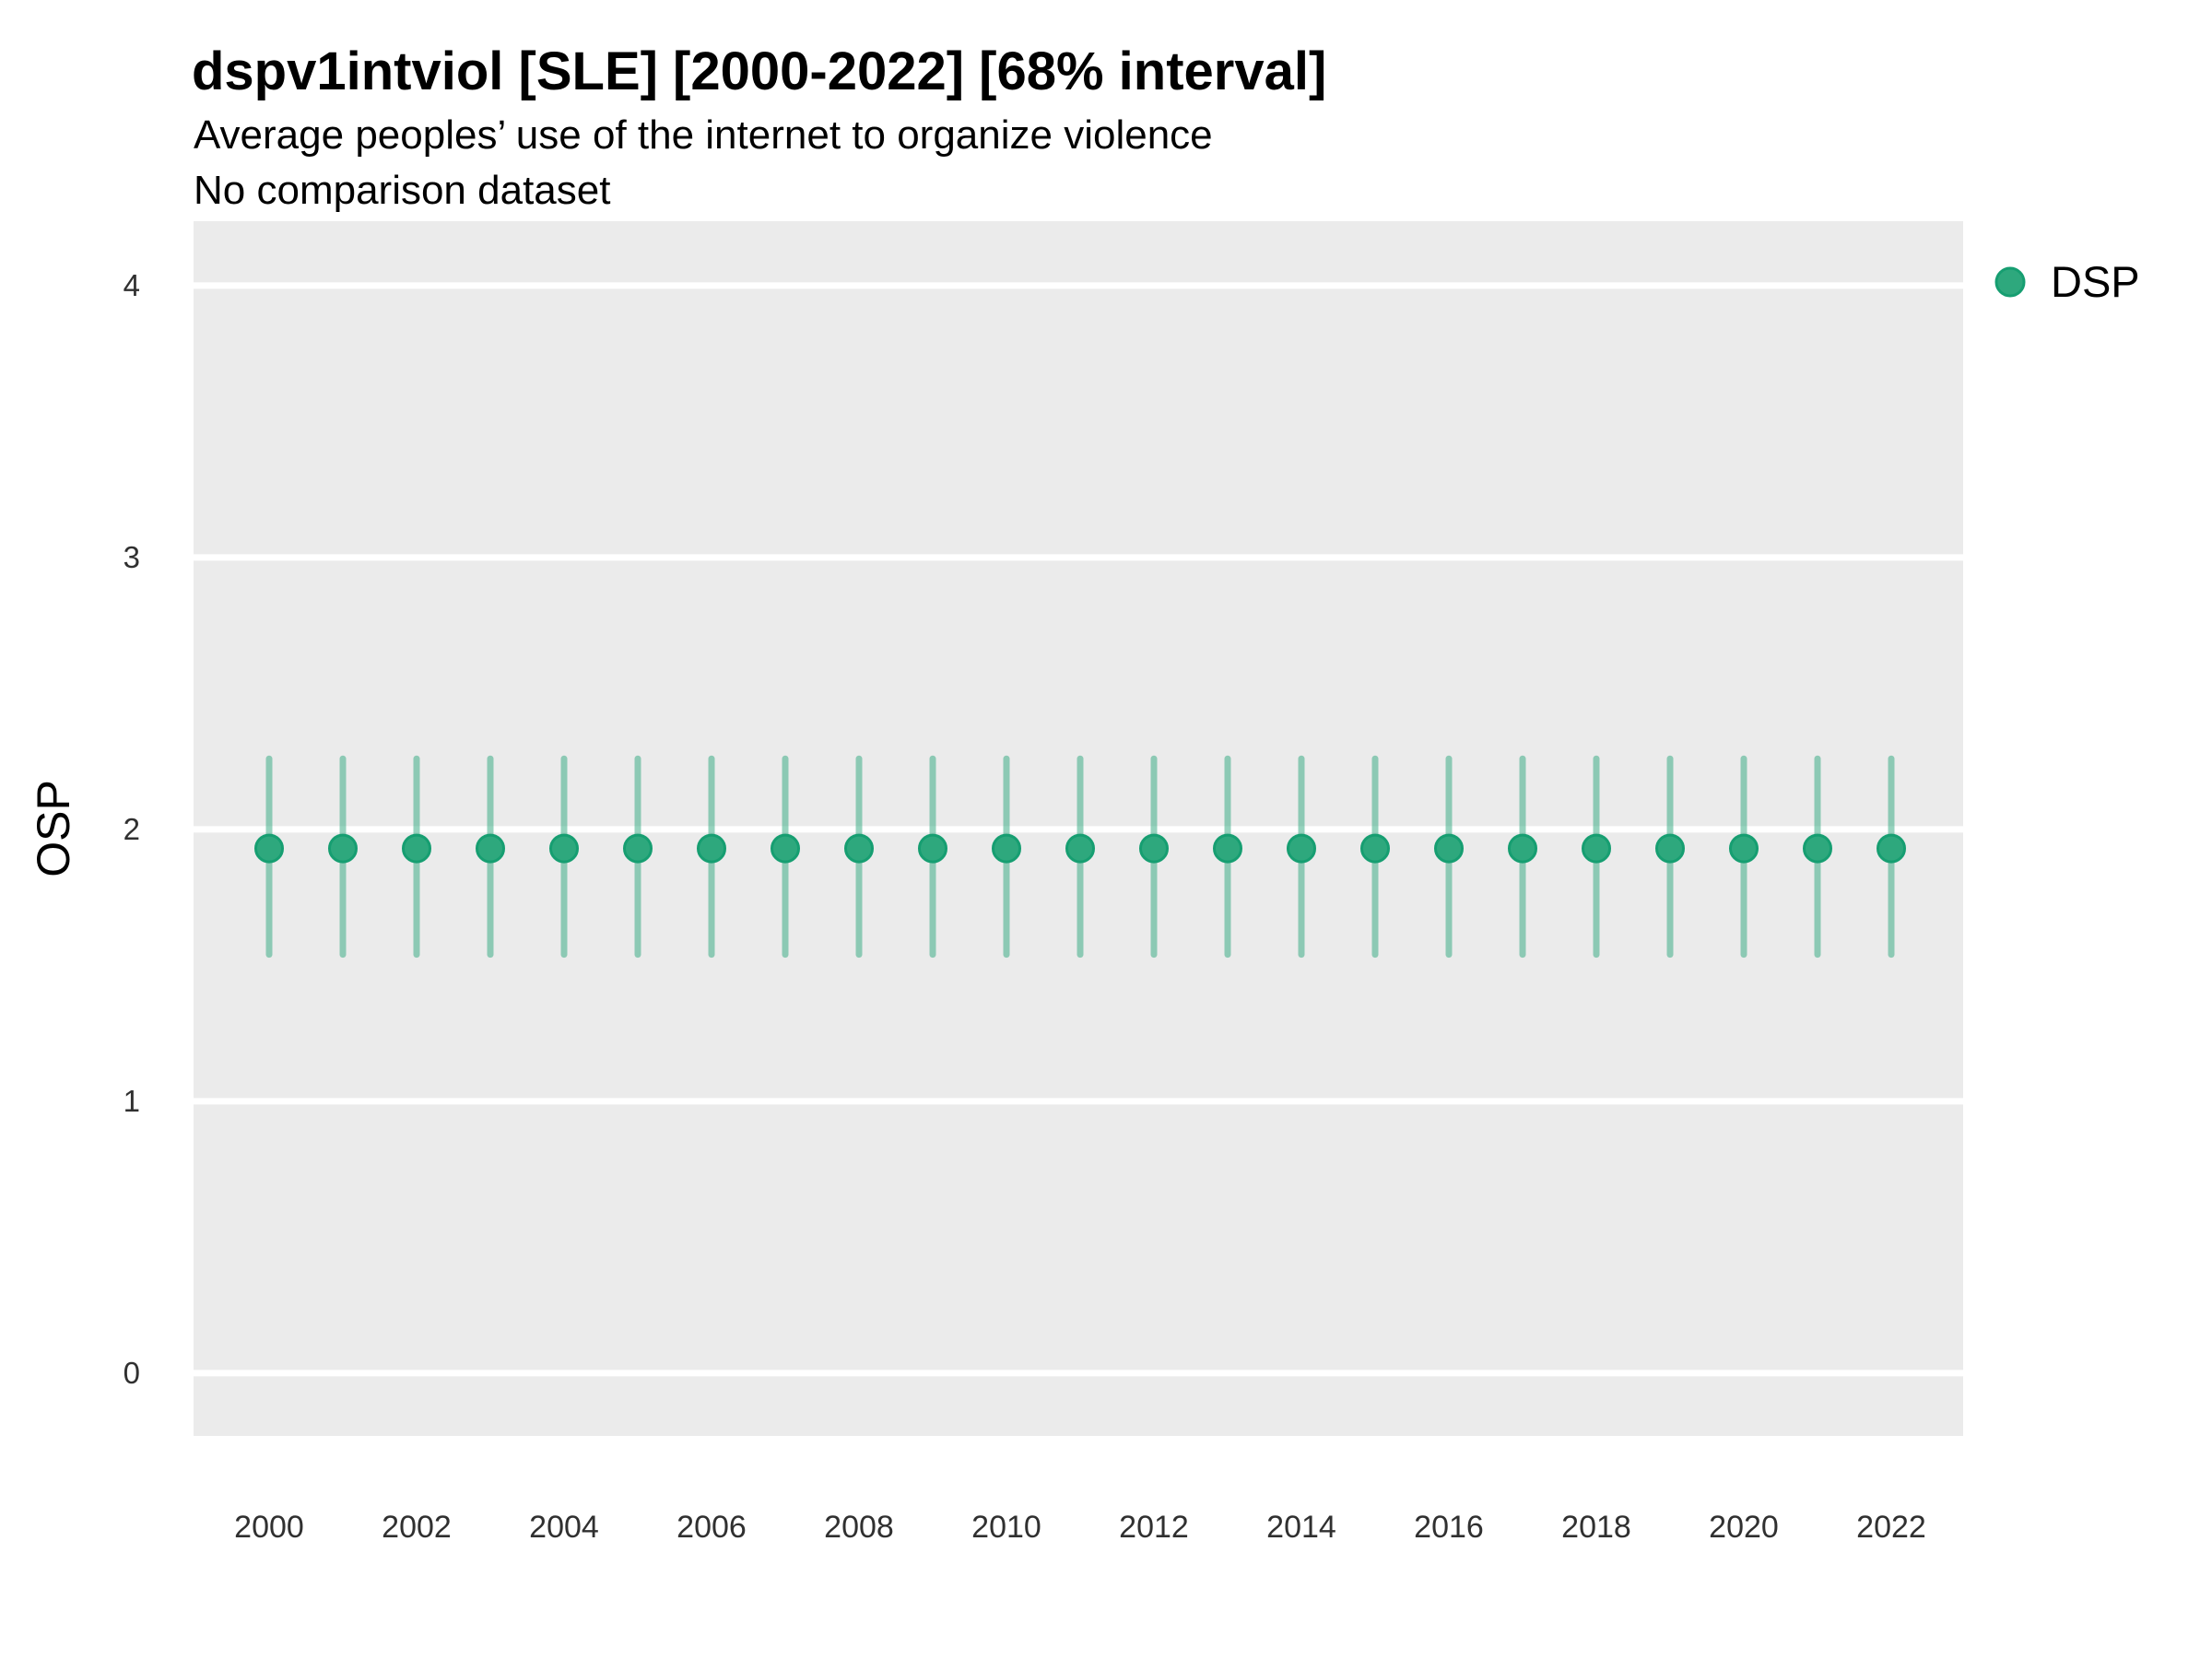 Image resolution: width=2212 pixels, height=1659 pixels. What do you see at coordinates (711, 848) in the screenshot?
I see `data-point-2006` at bounding box center [711, 848].